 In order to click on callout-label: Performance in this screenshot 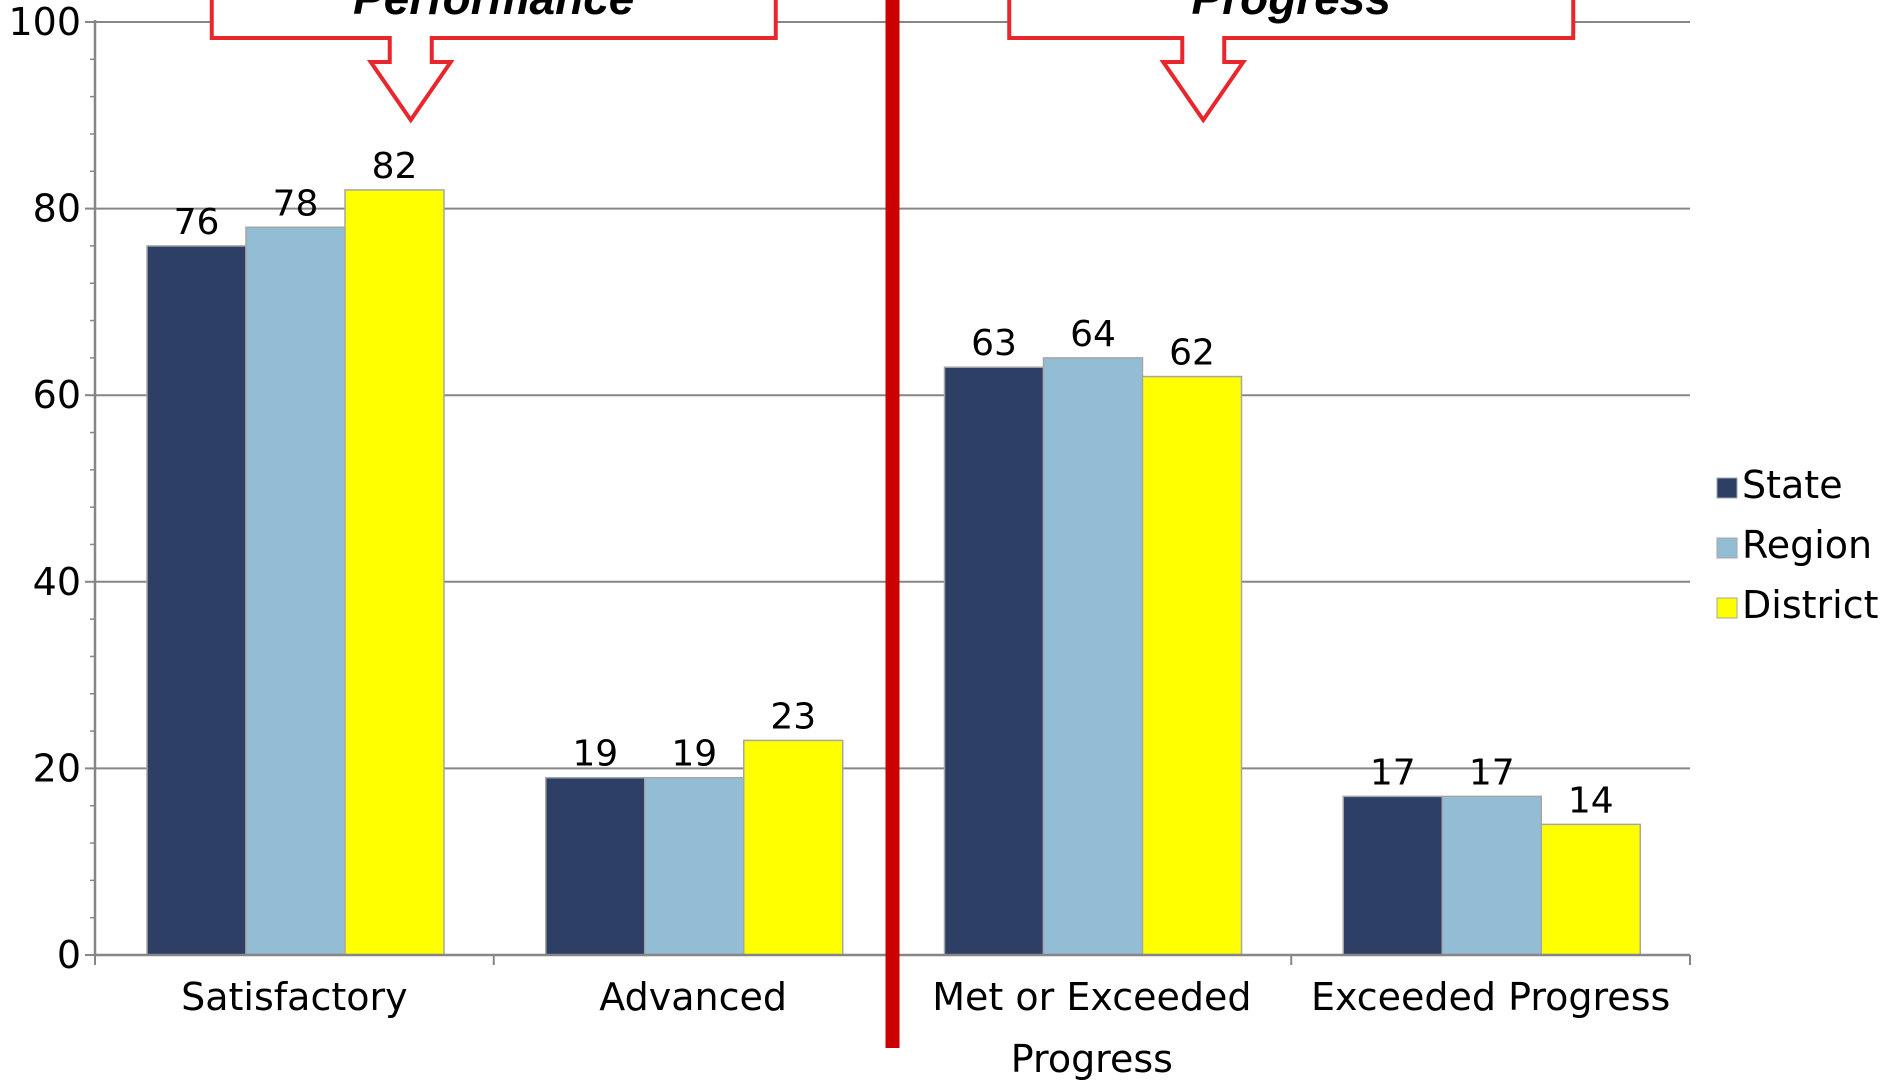, I will do `click(493, 12)`.